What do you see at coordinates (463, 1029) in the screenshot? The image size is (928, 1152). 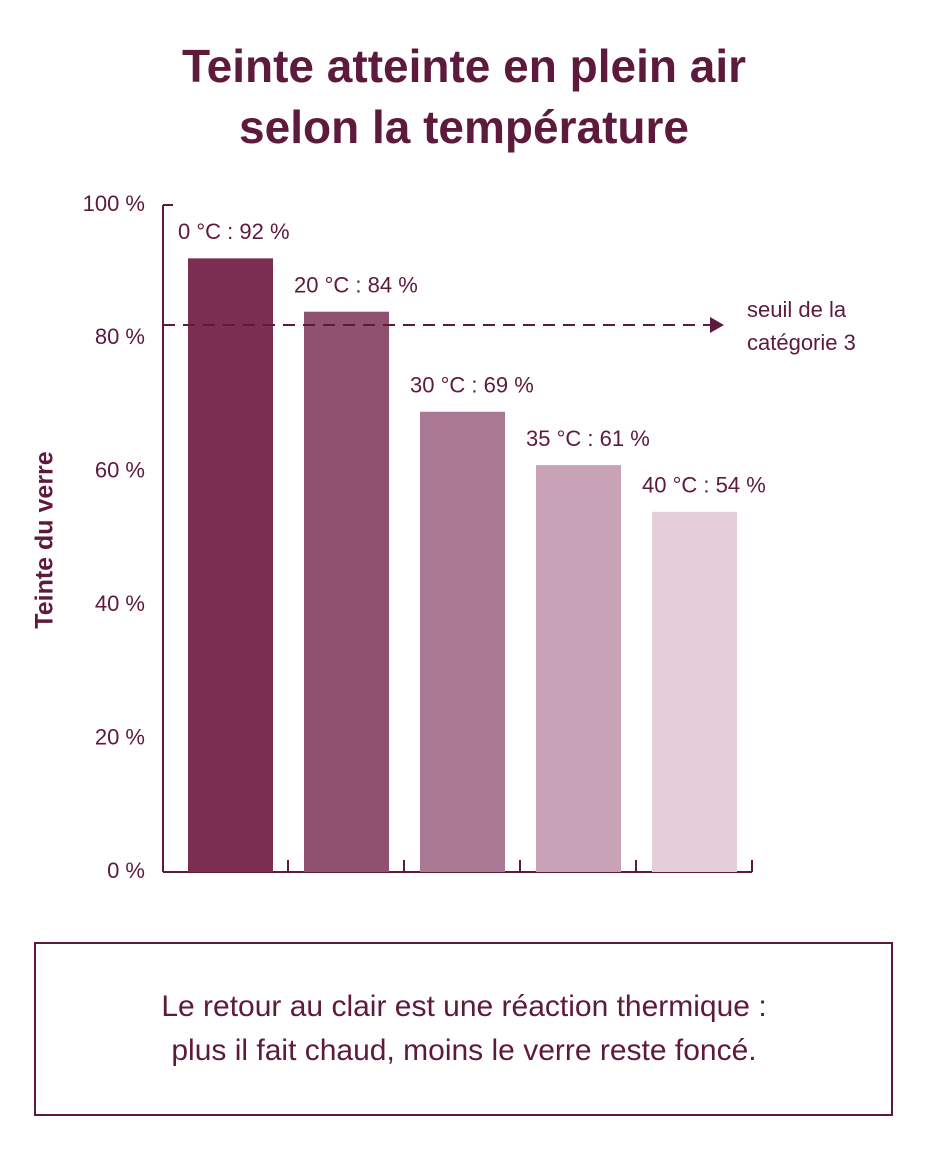 I see `caption-box` at bounding box center [463, 1029].